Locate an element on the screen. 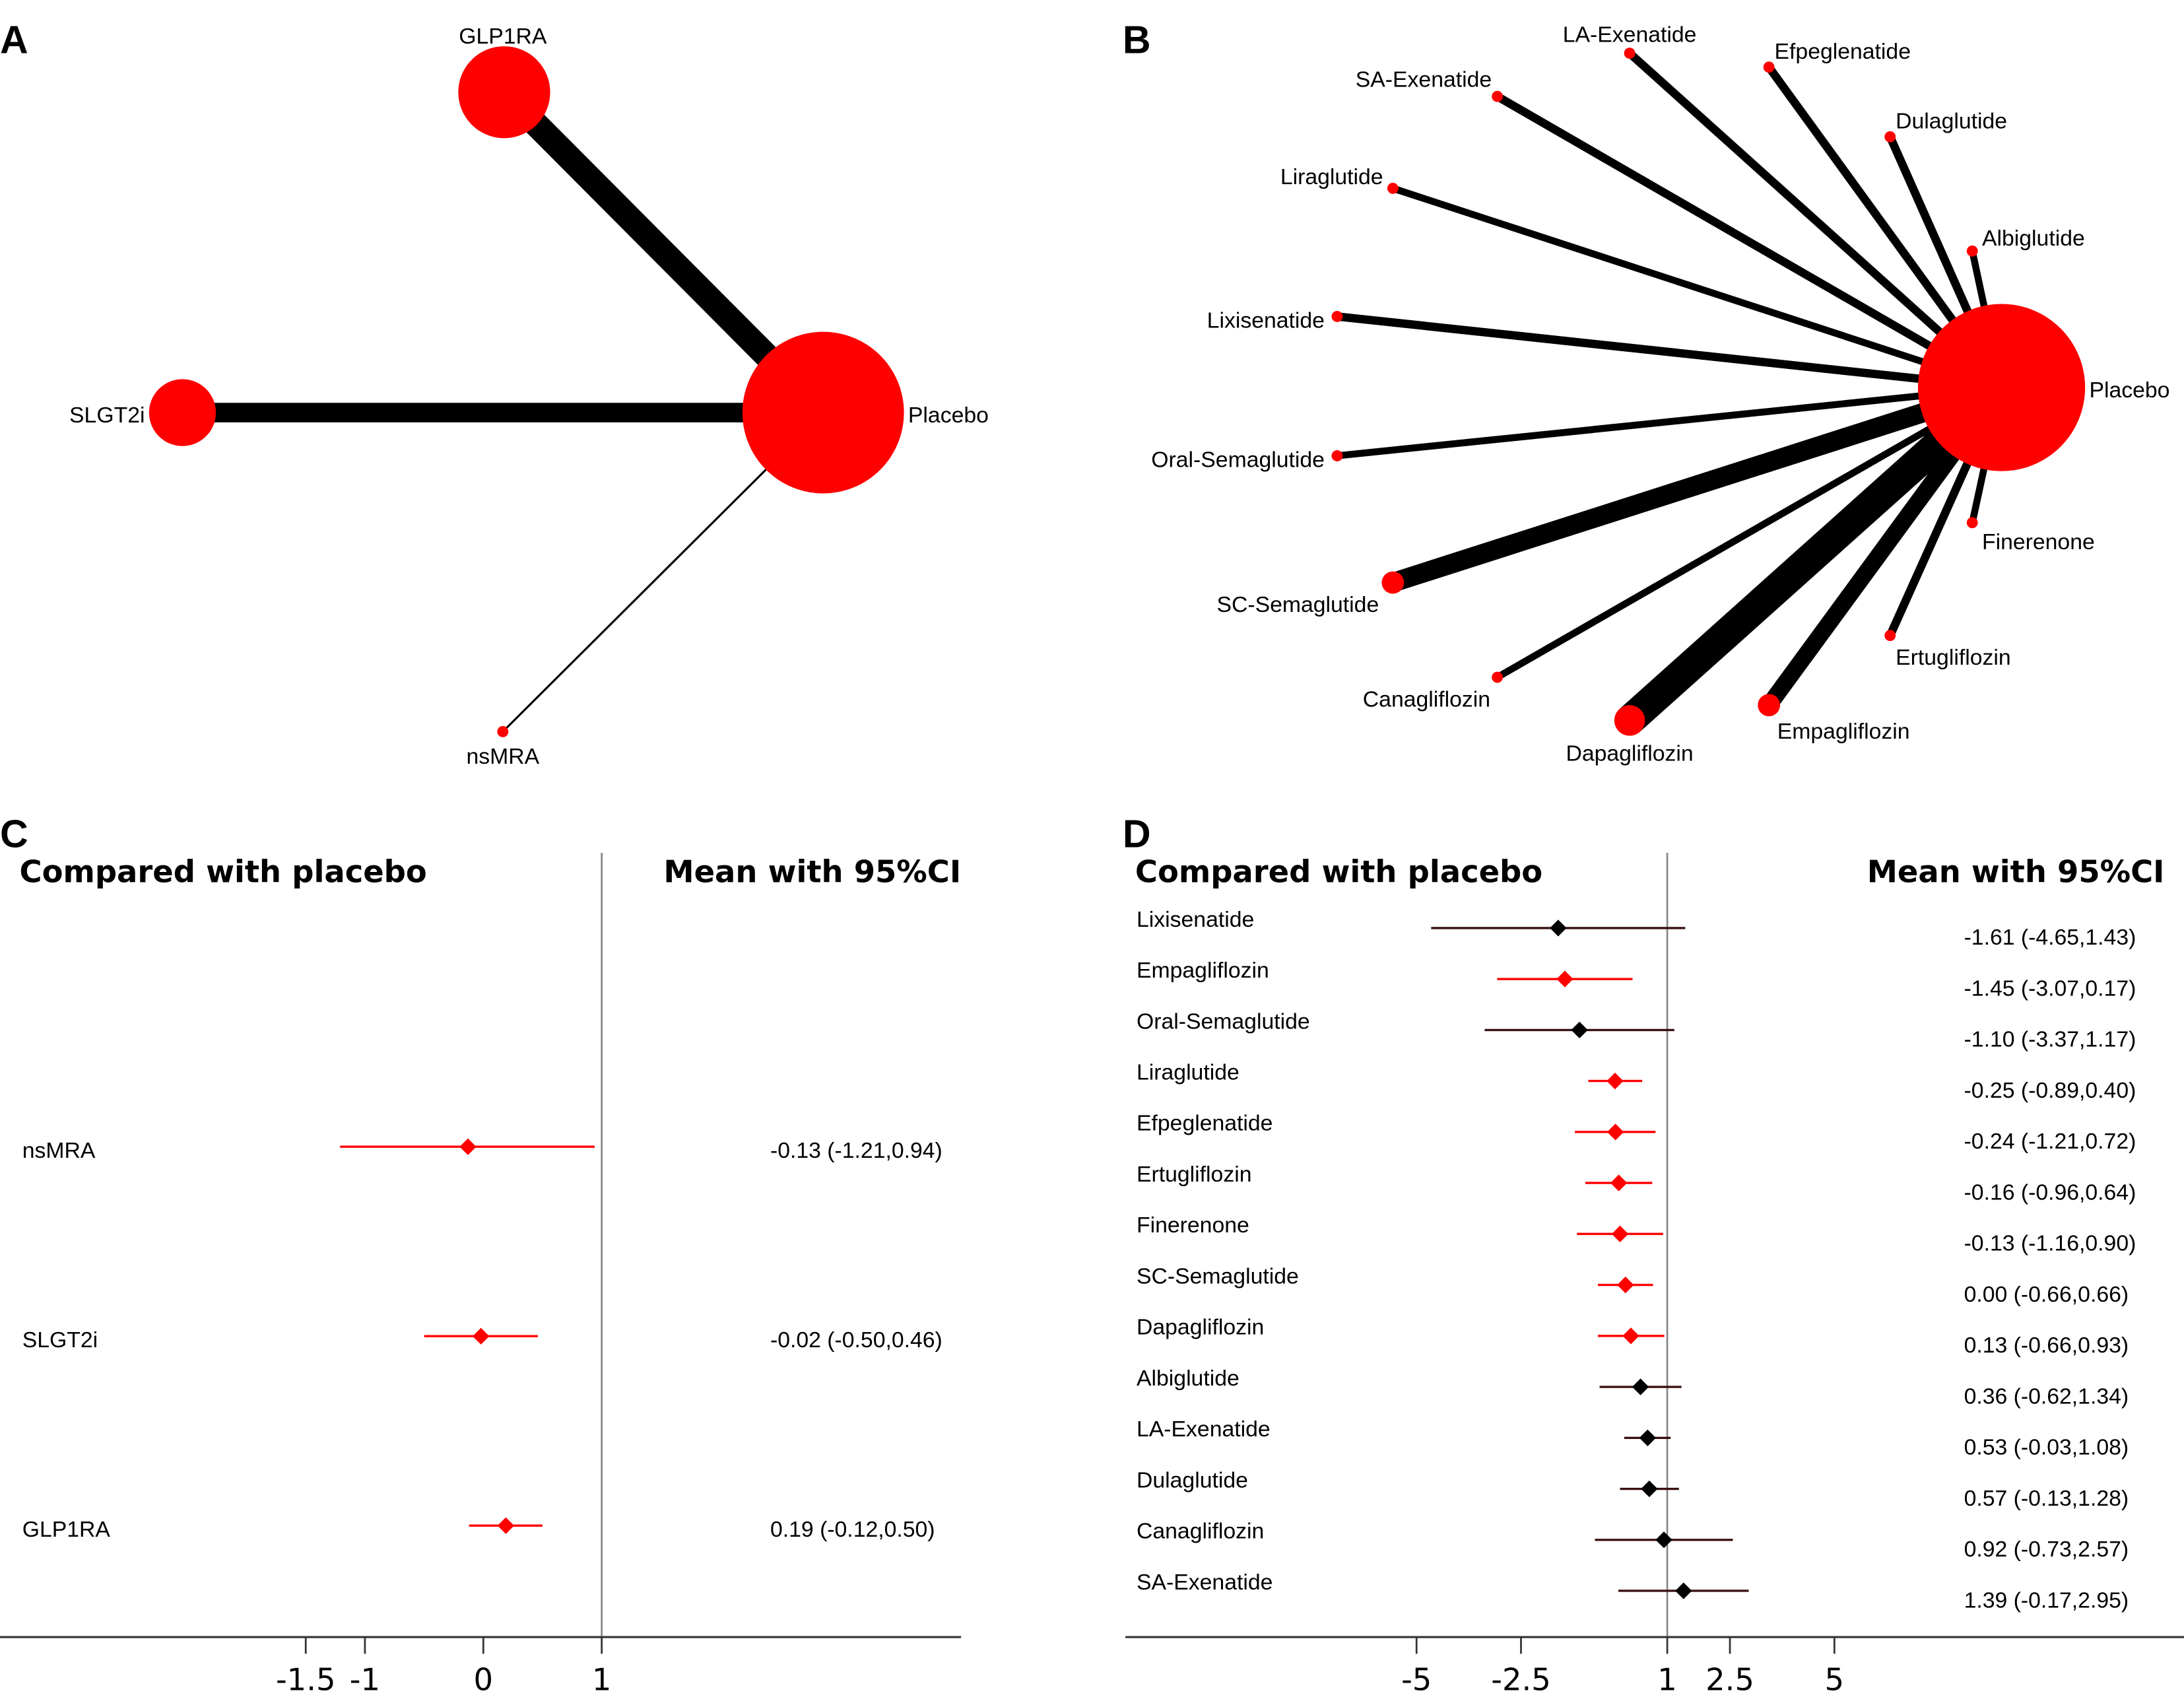 This screenshot has height=1707, width=2184. edge-sa-exenatide-placebo is located at coordinates (1749, 241).